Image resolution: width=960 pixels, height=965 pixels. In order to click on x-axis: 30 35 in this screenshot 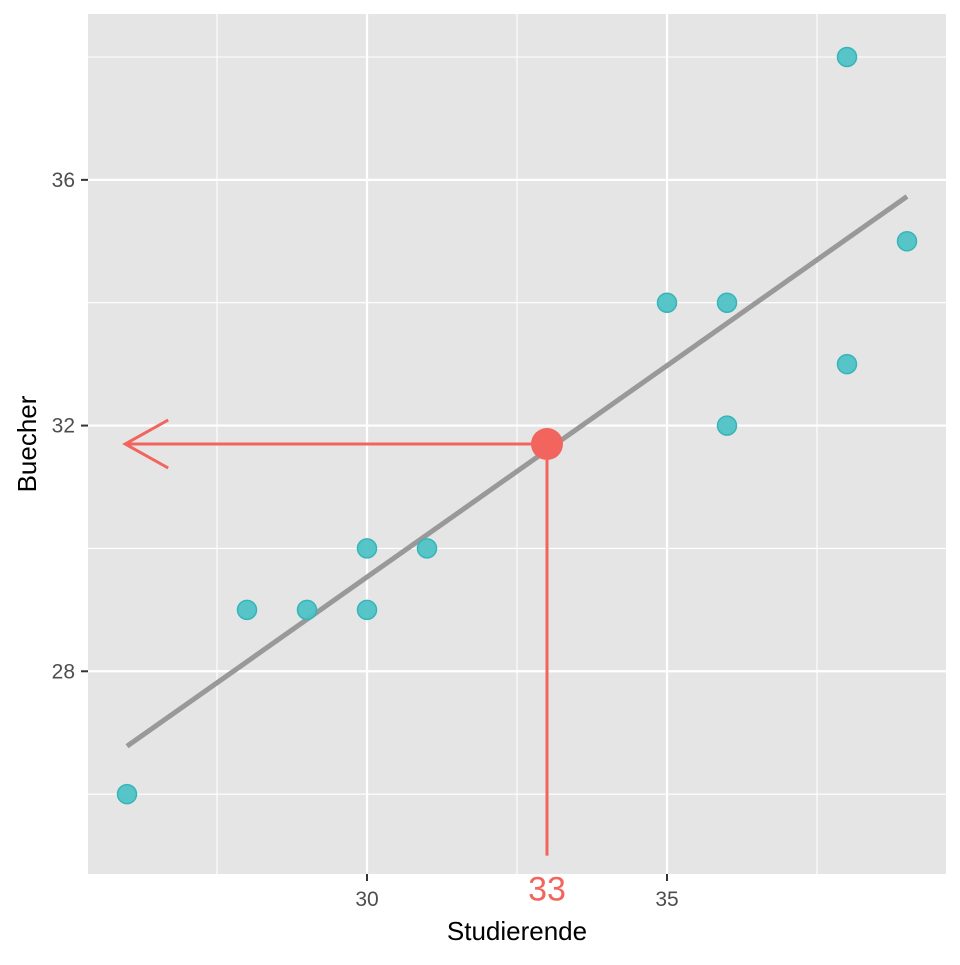, I will do `click(517, 892)`.